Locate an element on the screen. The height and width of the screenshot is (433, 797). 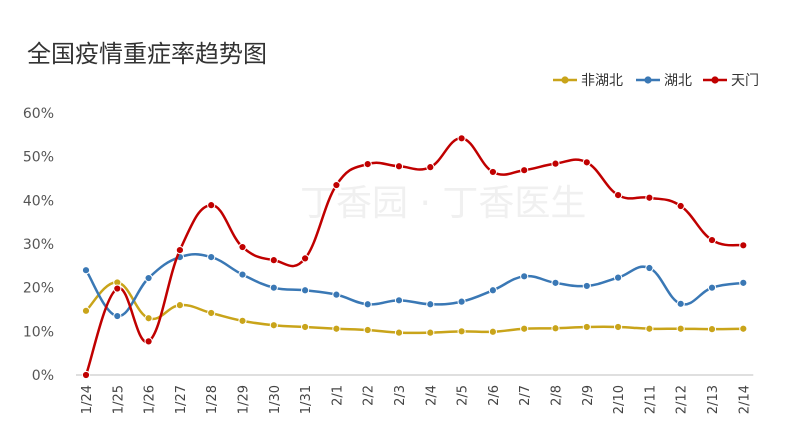
chart-title: 全国疫情重症率趋势图 is located at coordinates (147, 54).